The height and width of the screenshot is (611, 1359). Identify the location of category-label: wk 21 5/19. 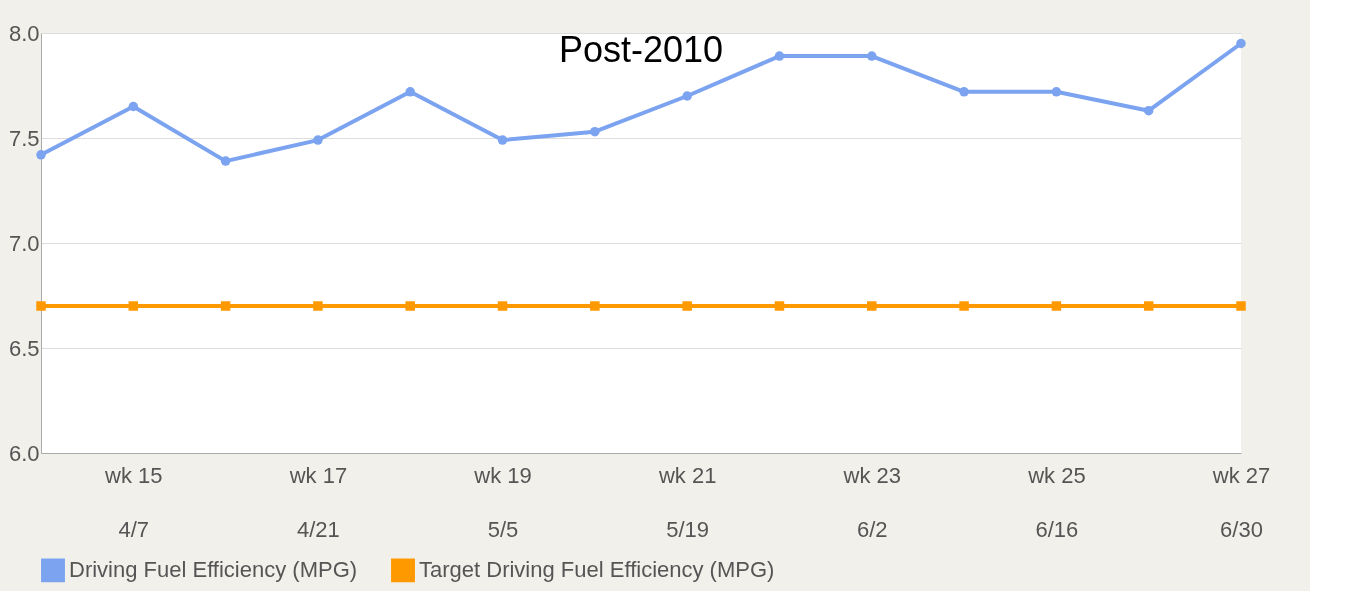
(687, 502).